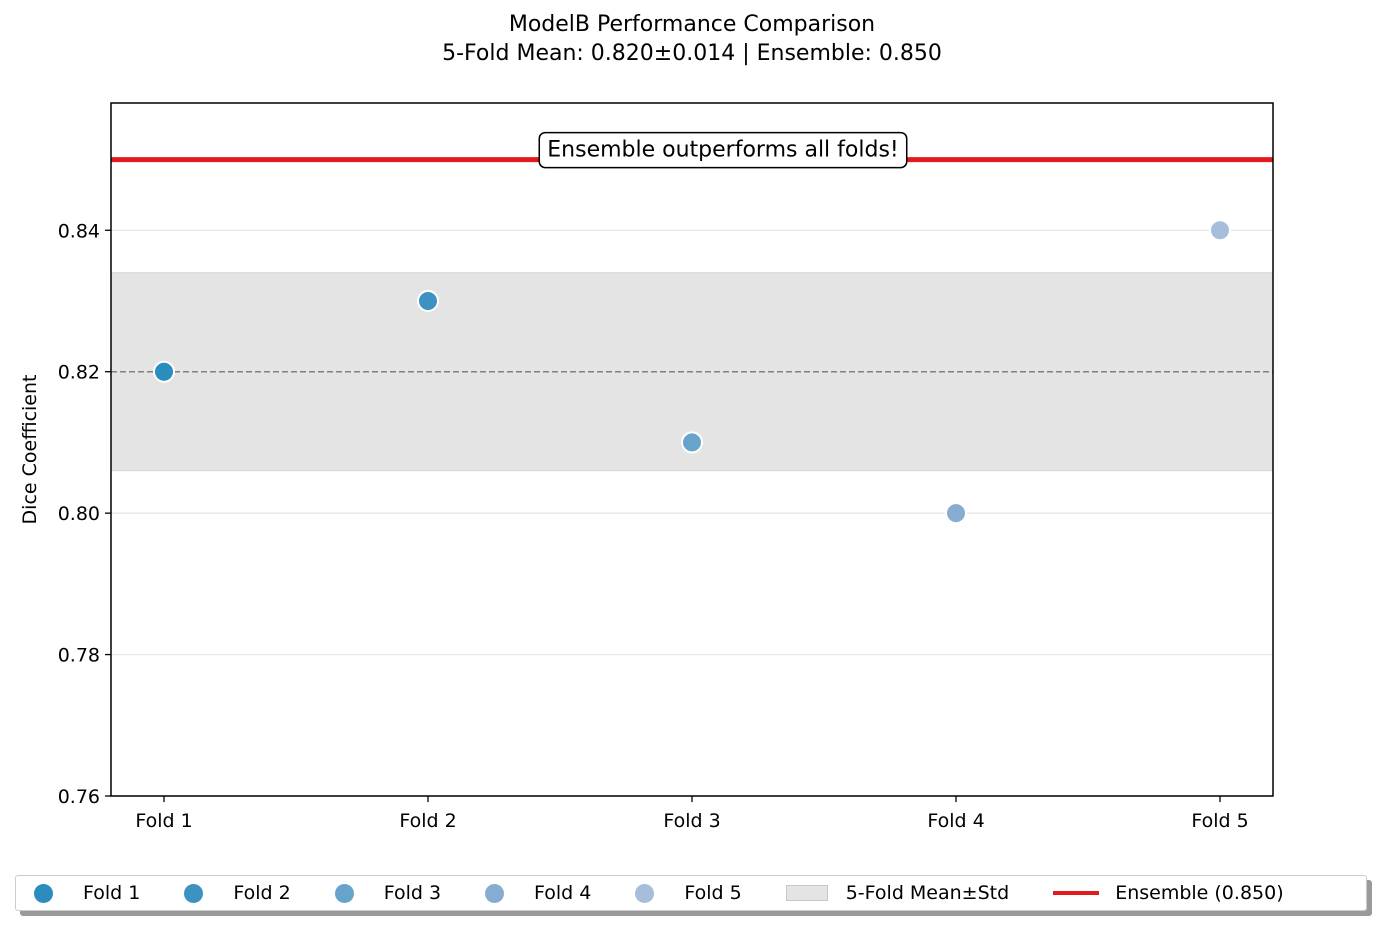 The image size is (1384, 927). What do you see at coordinates (78, 893) in the screenshot?
I see `legend-item-fold-1: Fold 1` at bounding box center [78, 893].